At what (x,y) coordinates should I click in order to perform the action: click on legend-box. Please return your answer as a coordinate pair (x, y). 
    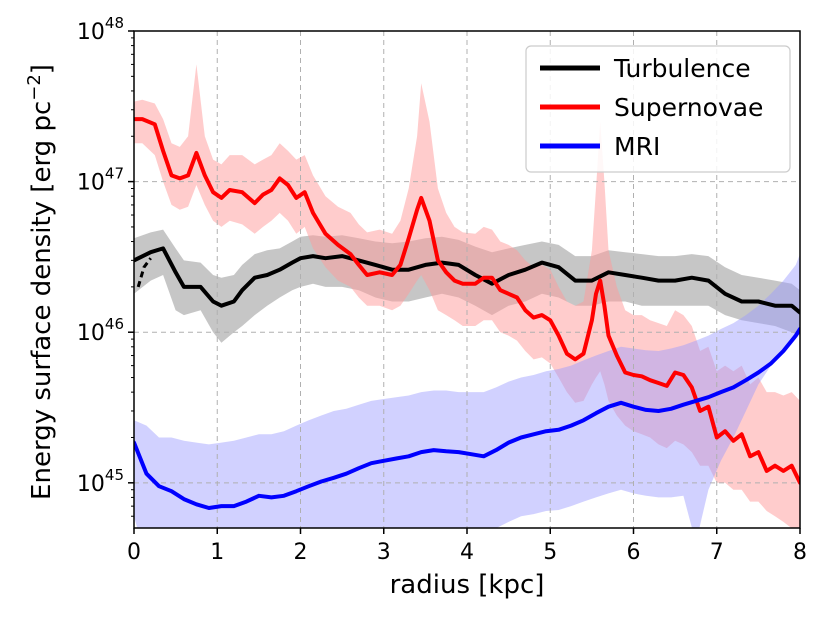
    Looking at the image, I should click on (658, 109).